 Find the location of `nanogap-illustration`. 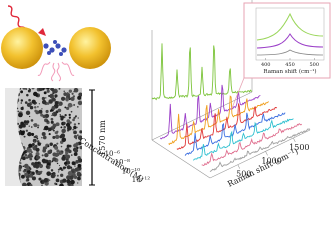

nanogap-illustration is located at coordinates (56, 43).